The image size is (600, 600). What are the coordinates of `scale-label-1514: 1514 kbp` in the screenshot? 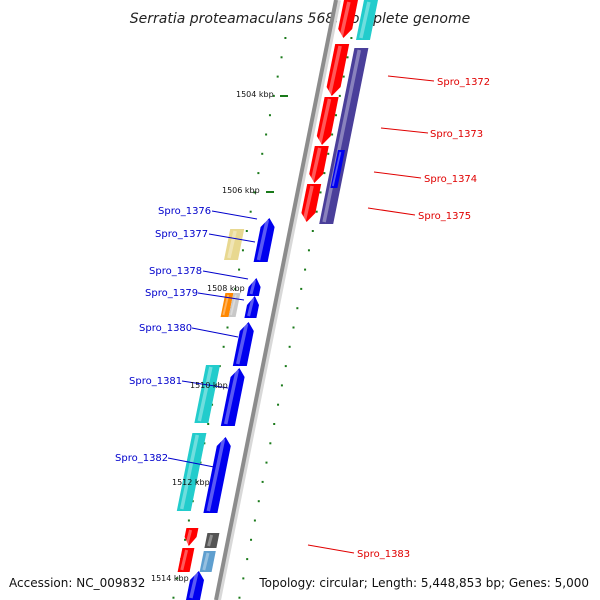 It's located at (170, 578).